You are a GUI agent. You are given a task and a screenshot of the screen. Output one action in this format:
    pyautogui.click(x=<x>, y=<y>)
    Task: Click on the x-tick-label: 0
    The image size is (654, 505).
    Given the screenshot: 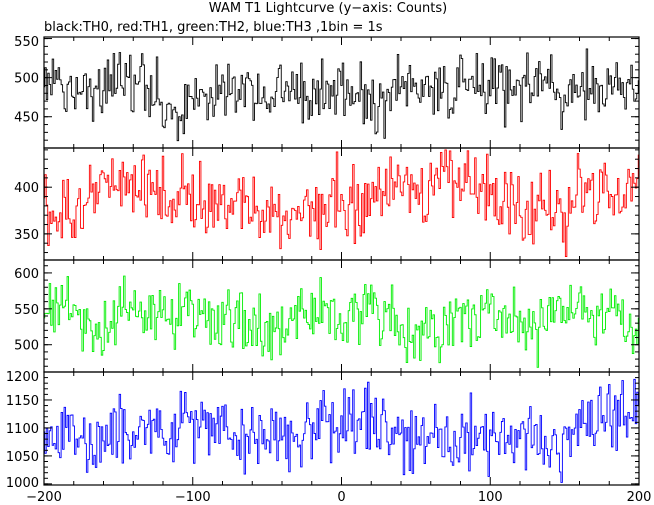 What is the action you would take?
    pyautogui.click(x=341, y=497)
    